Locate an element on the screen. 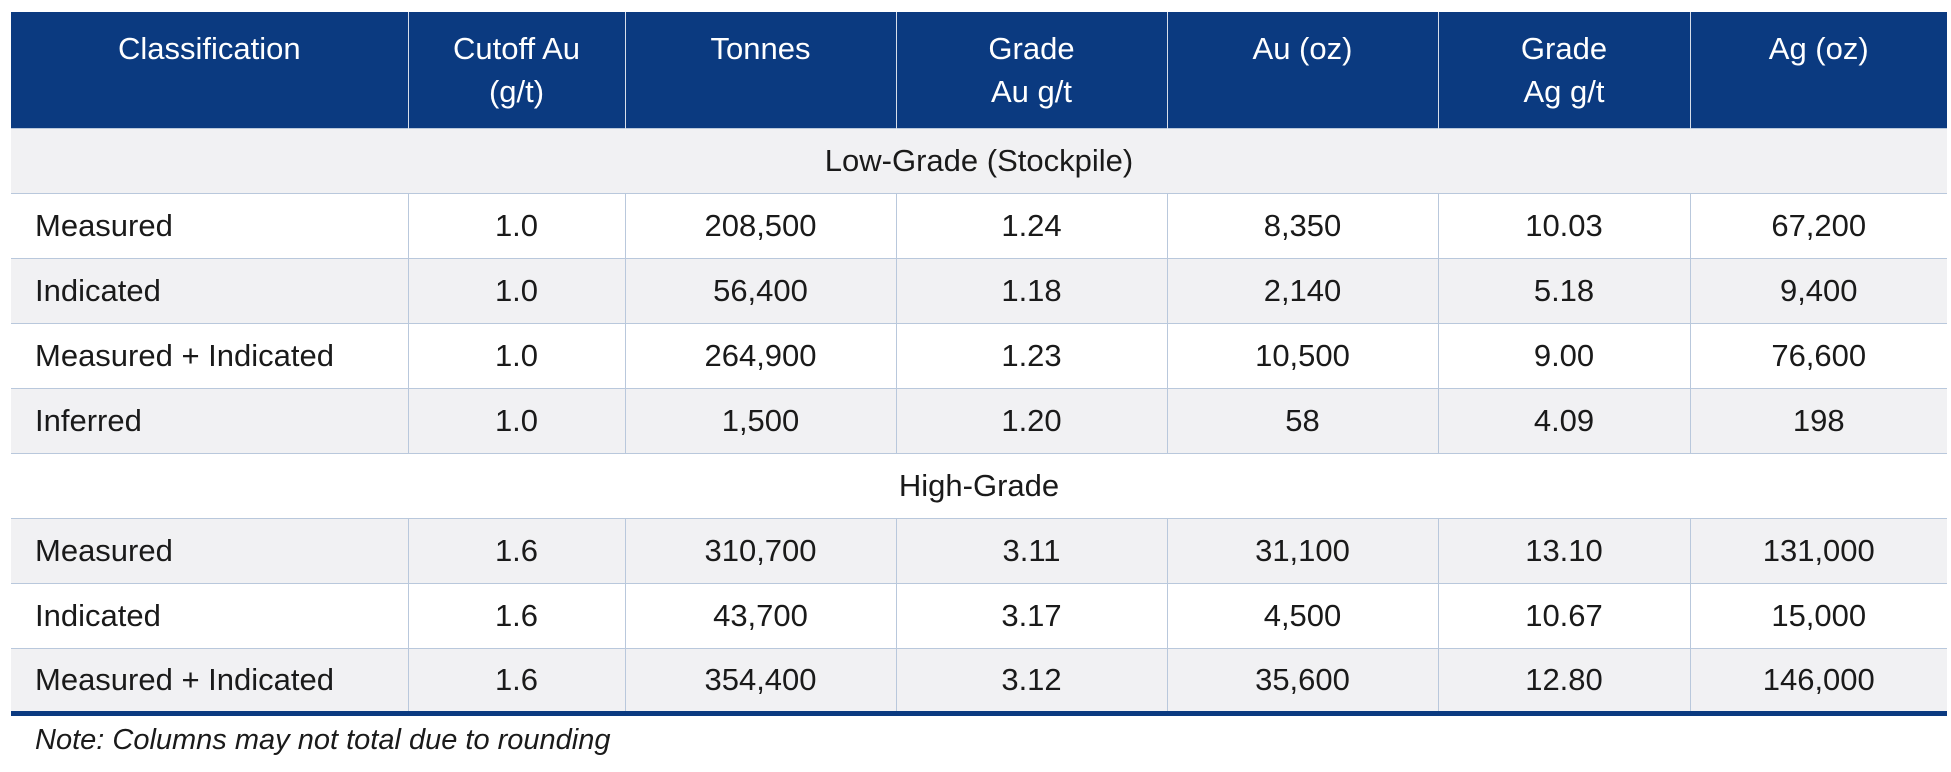 This screenshot has width=1951, height=772. section-header-row: High-Grade is located at coordinates (979, 485).